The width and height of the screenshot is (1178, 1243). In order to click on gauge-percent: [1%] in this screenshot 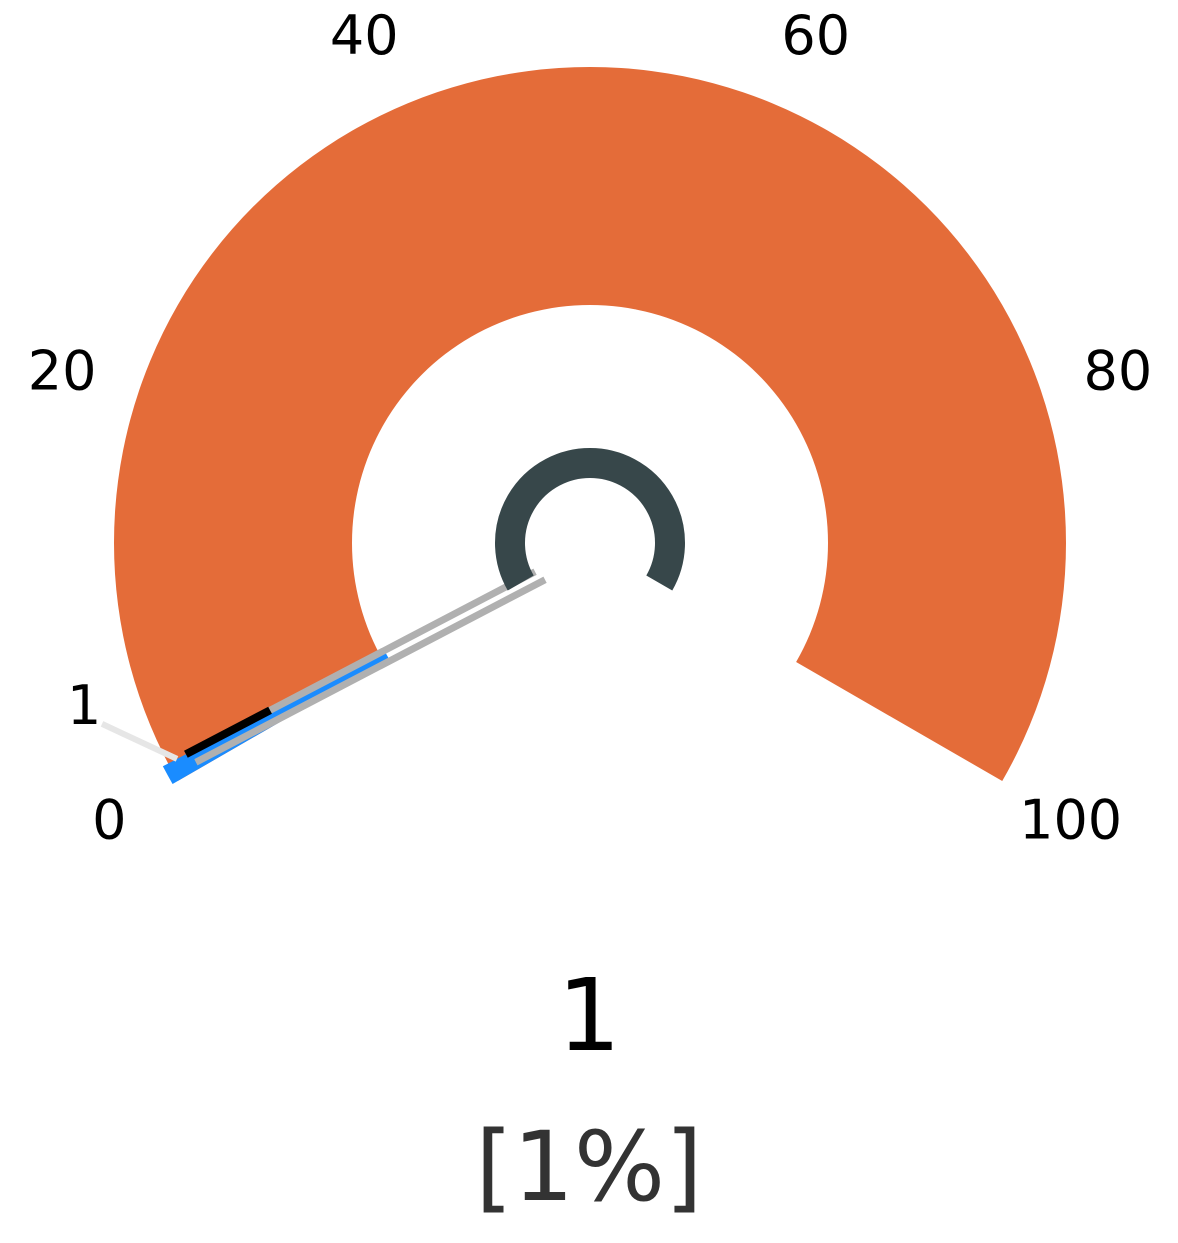, I will do `click(588, 1167)`.